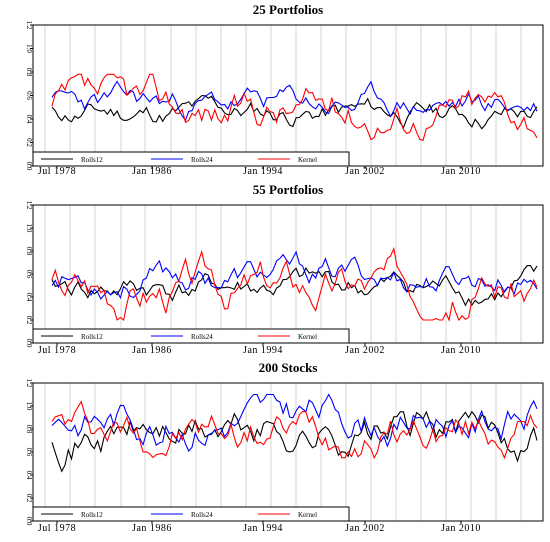 The width and height of the screenshot is (550, 542). What do you see at coordinates (288, 367) in the screenshot?
I see `chart-title: 200 Stocks` at bounding box center [288, 367].